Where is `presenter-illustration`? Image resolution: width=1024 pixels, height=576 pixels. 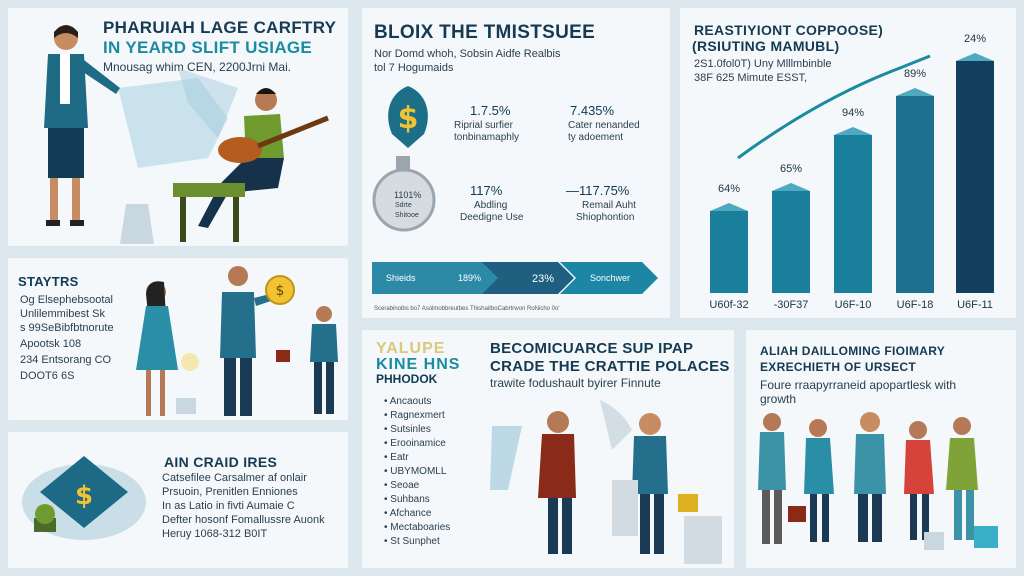
presenter-illustration is located at coordinates (186, 134).